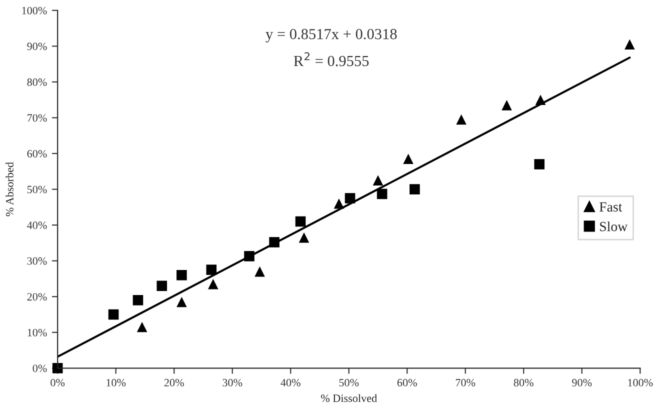 Image resolution: width=662 pixels, height=416 pixels. I want to click on x-tick-label: 80%, so click(524, 382).